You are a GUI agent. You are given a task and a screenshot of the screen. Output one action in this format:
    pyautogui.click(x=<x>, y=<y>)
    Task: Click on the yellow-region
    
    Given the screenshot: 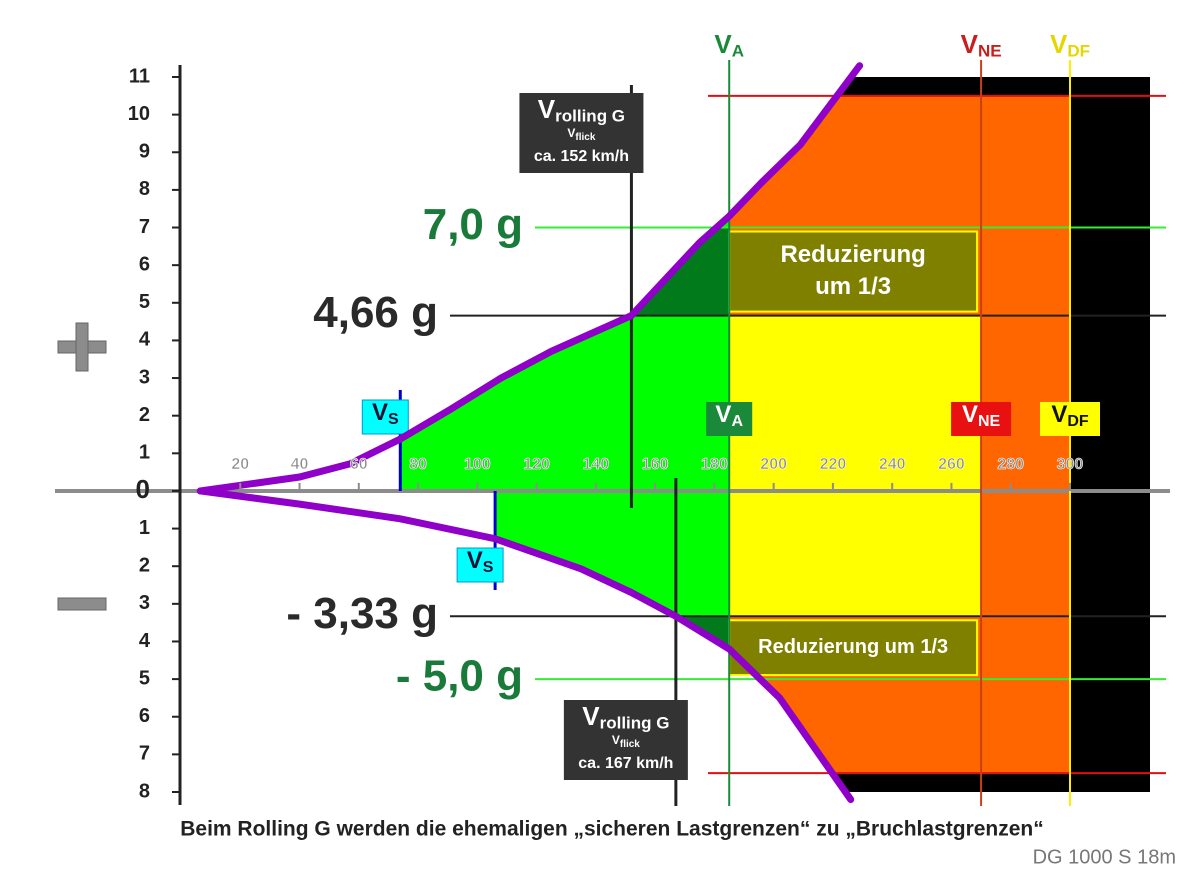 What is the action you would take?
    pyautogui.click(x=855, y=466)
    